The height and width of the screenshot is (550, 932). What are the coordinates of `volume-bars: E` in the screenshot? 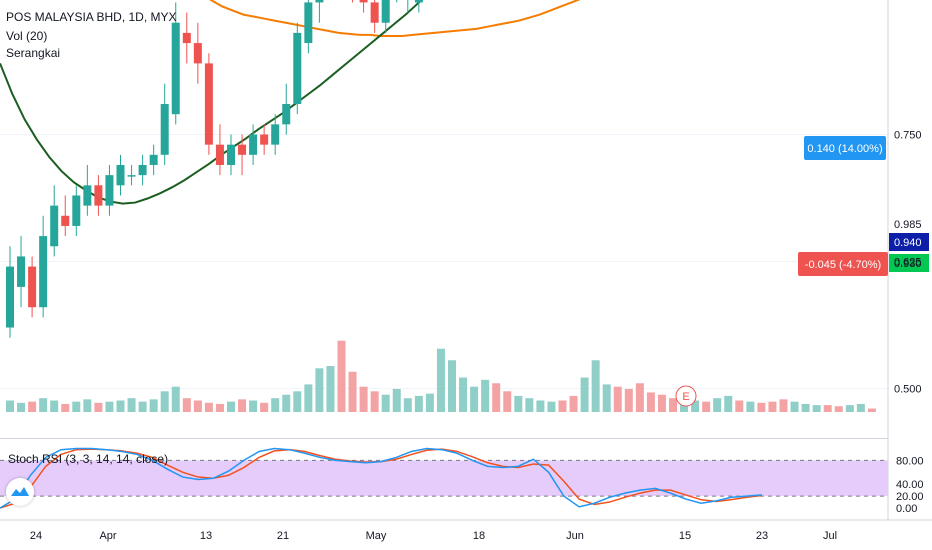 It's located at (441, 376).